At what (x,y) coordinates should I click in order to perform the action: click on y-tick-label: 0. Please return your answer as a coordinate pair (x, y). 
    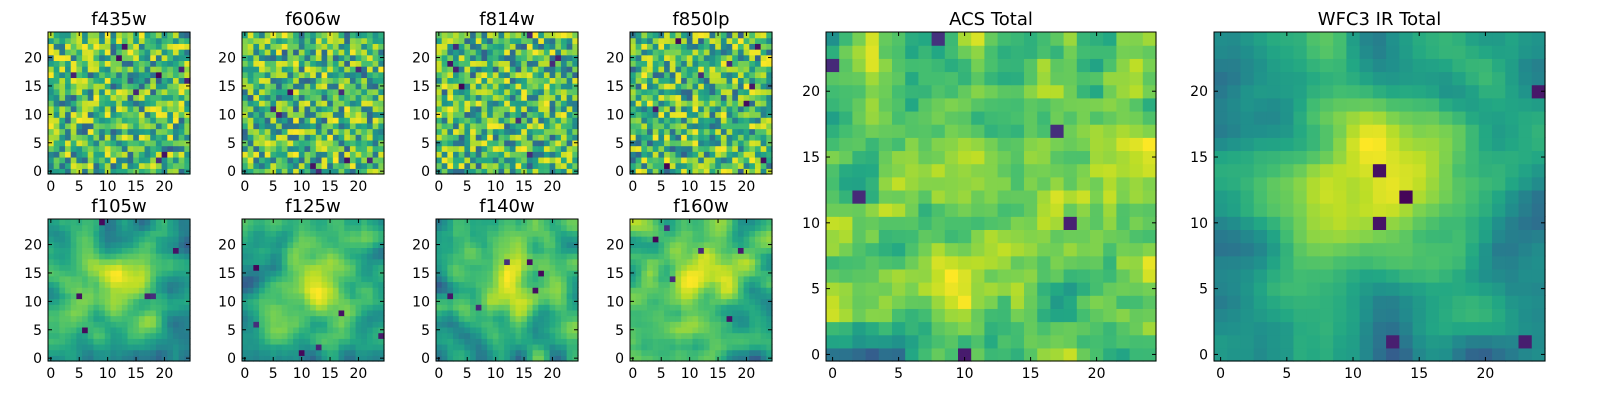
    Looking at the image, I should click on (425, 172).